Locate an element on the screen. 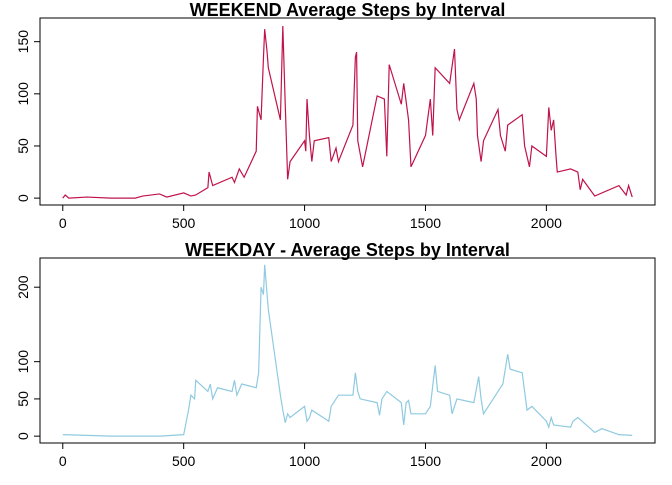  chart-title: WEEKEND Average Steps by Interval is located at coordinates (348, 10).